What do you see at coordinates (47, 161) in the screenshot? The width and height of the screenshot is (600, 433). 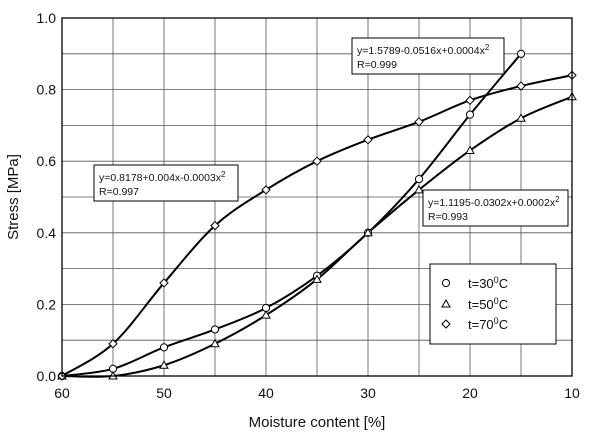 I see `y-tick-label: 0.6` at bounding box center [47, 161].